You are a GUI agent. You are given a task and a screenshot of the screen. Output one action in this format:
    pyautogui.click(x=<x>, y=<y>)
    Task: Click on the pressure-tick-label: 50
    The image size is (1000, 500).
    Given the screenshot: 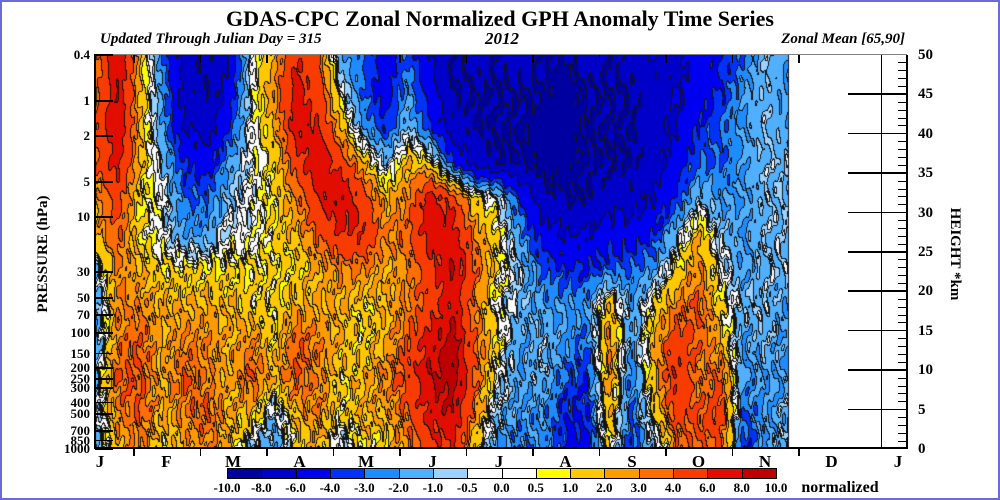 What is the action you would take?
    pyautogui.click(x=83, y=298)
    